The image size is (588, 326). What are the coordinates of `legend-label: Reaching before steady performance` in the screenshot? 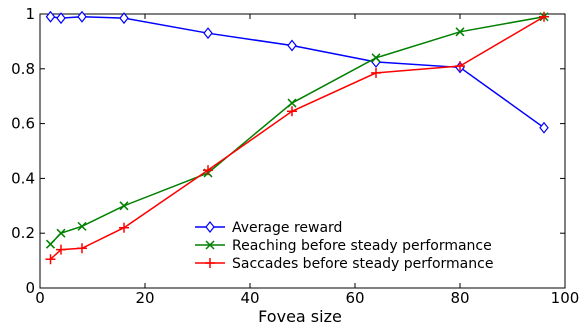 It's located at (362, 246).